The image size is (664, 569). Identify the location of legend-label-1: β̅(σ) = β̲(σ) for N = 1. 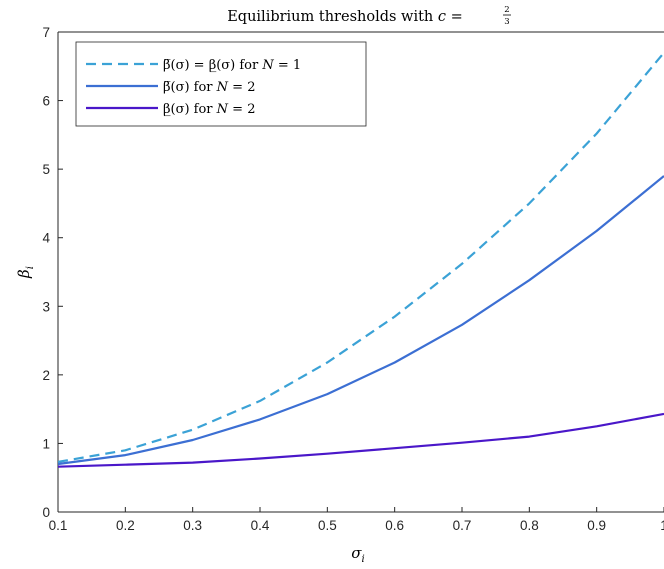
(232, 65).